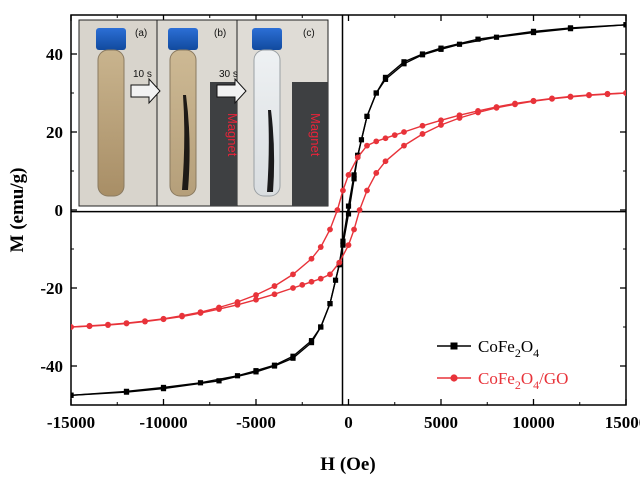 This screenshot has width=640, height=478. I want to click on y-tick-label: 40, so click(54, 54).